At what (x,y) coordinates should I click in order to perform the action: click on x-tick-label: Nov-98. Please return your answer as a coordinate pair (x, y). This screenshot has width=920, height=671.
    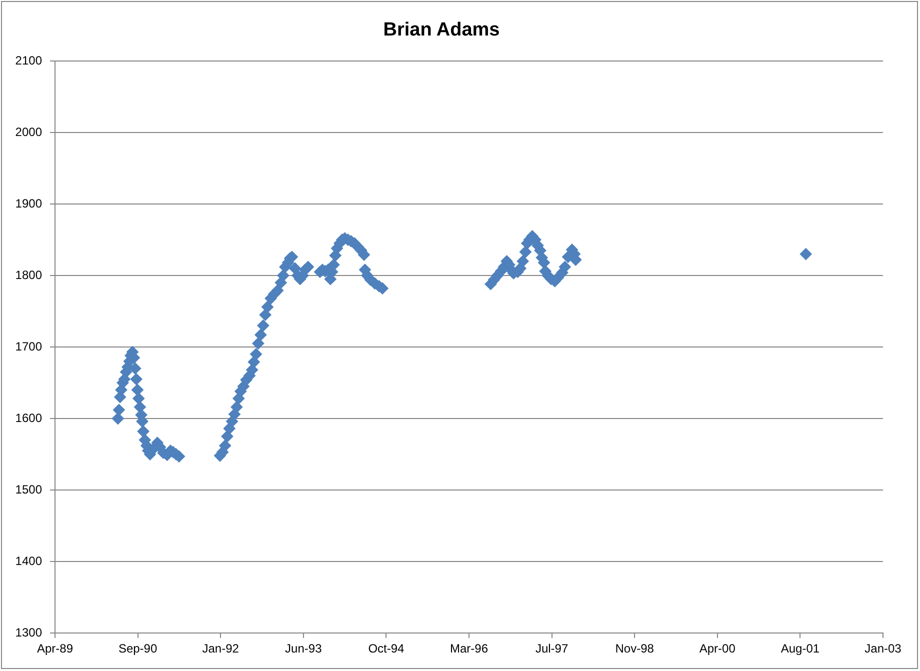
    Looking at the image, I should click on (634, 649).